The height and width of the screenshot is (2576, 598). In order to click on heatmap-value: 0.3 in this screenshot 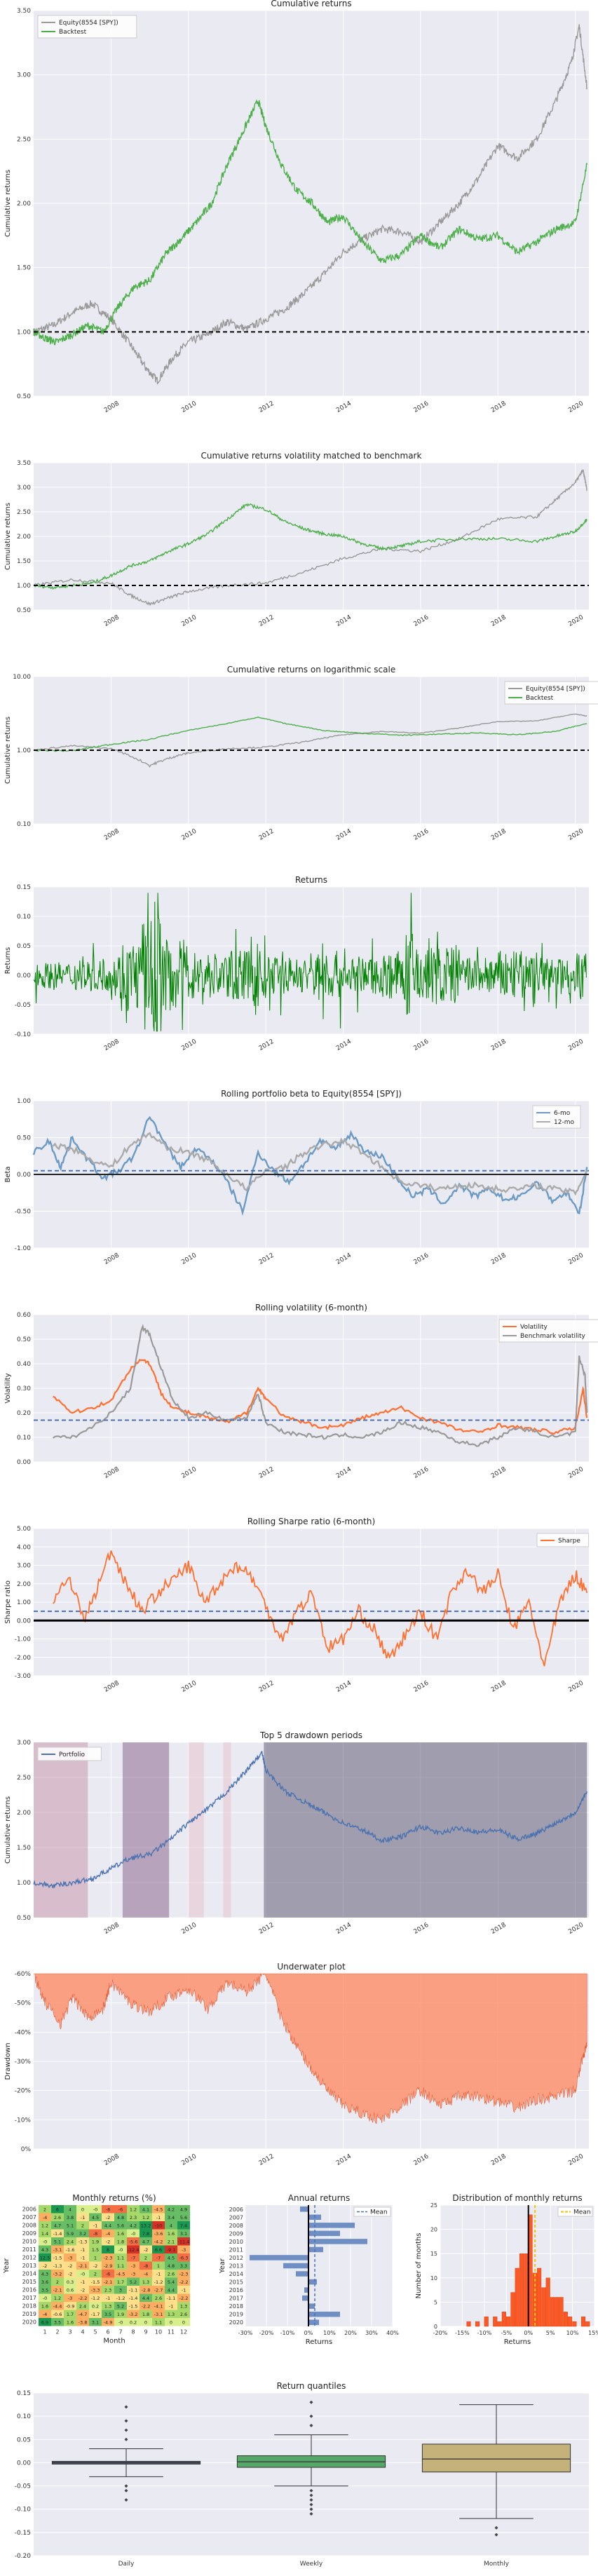, I will do `click(70, 2282)`.